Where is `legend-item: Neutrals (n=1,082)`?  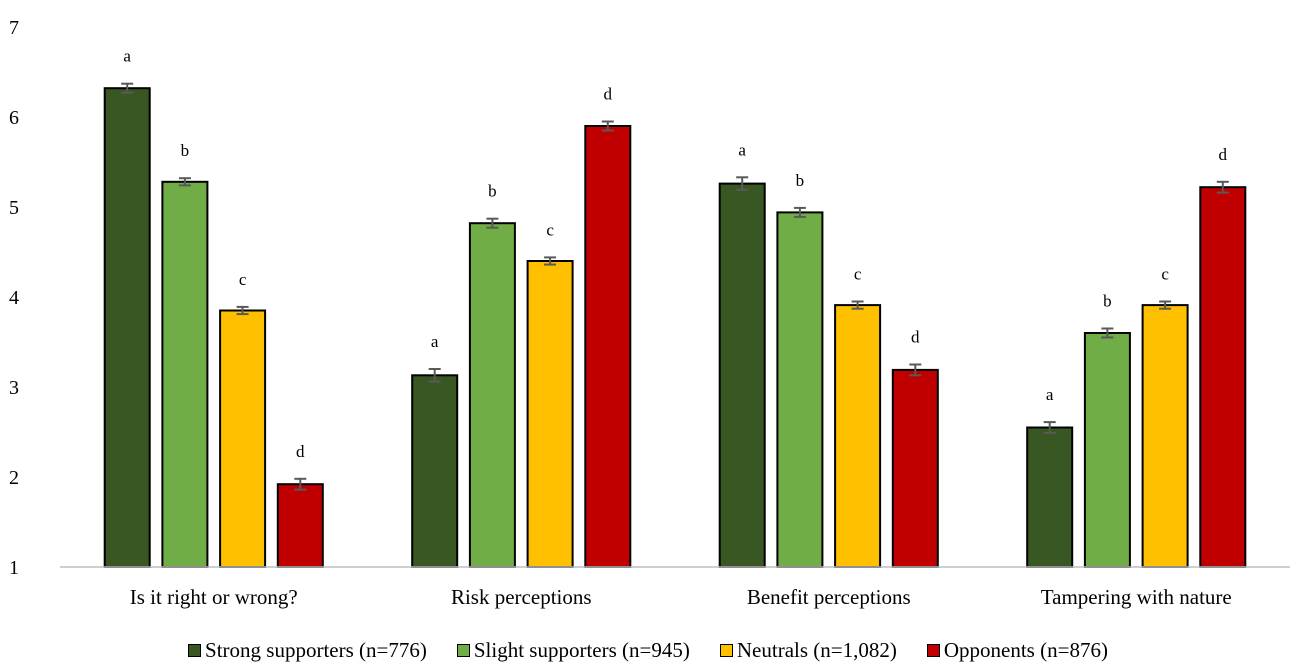
legend-item: Neutrals (n=1,082) is located at coordinates (808, 650).